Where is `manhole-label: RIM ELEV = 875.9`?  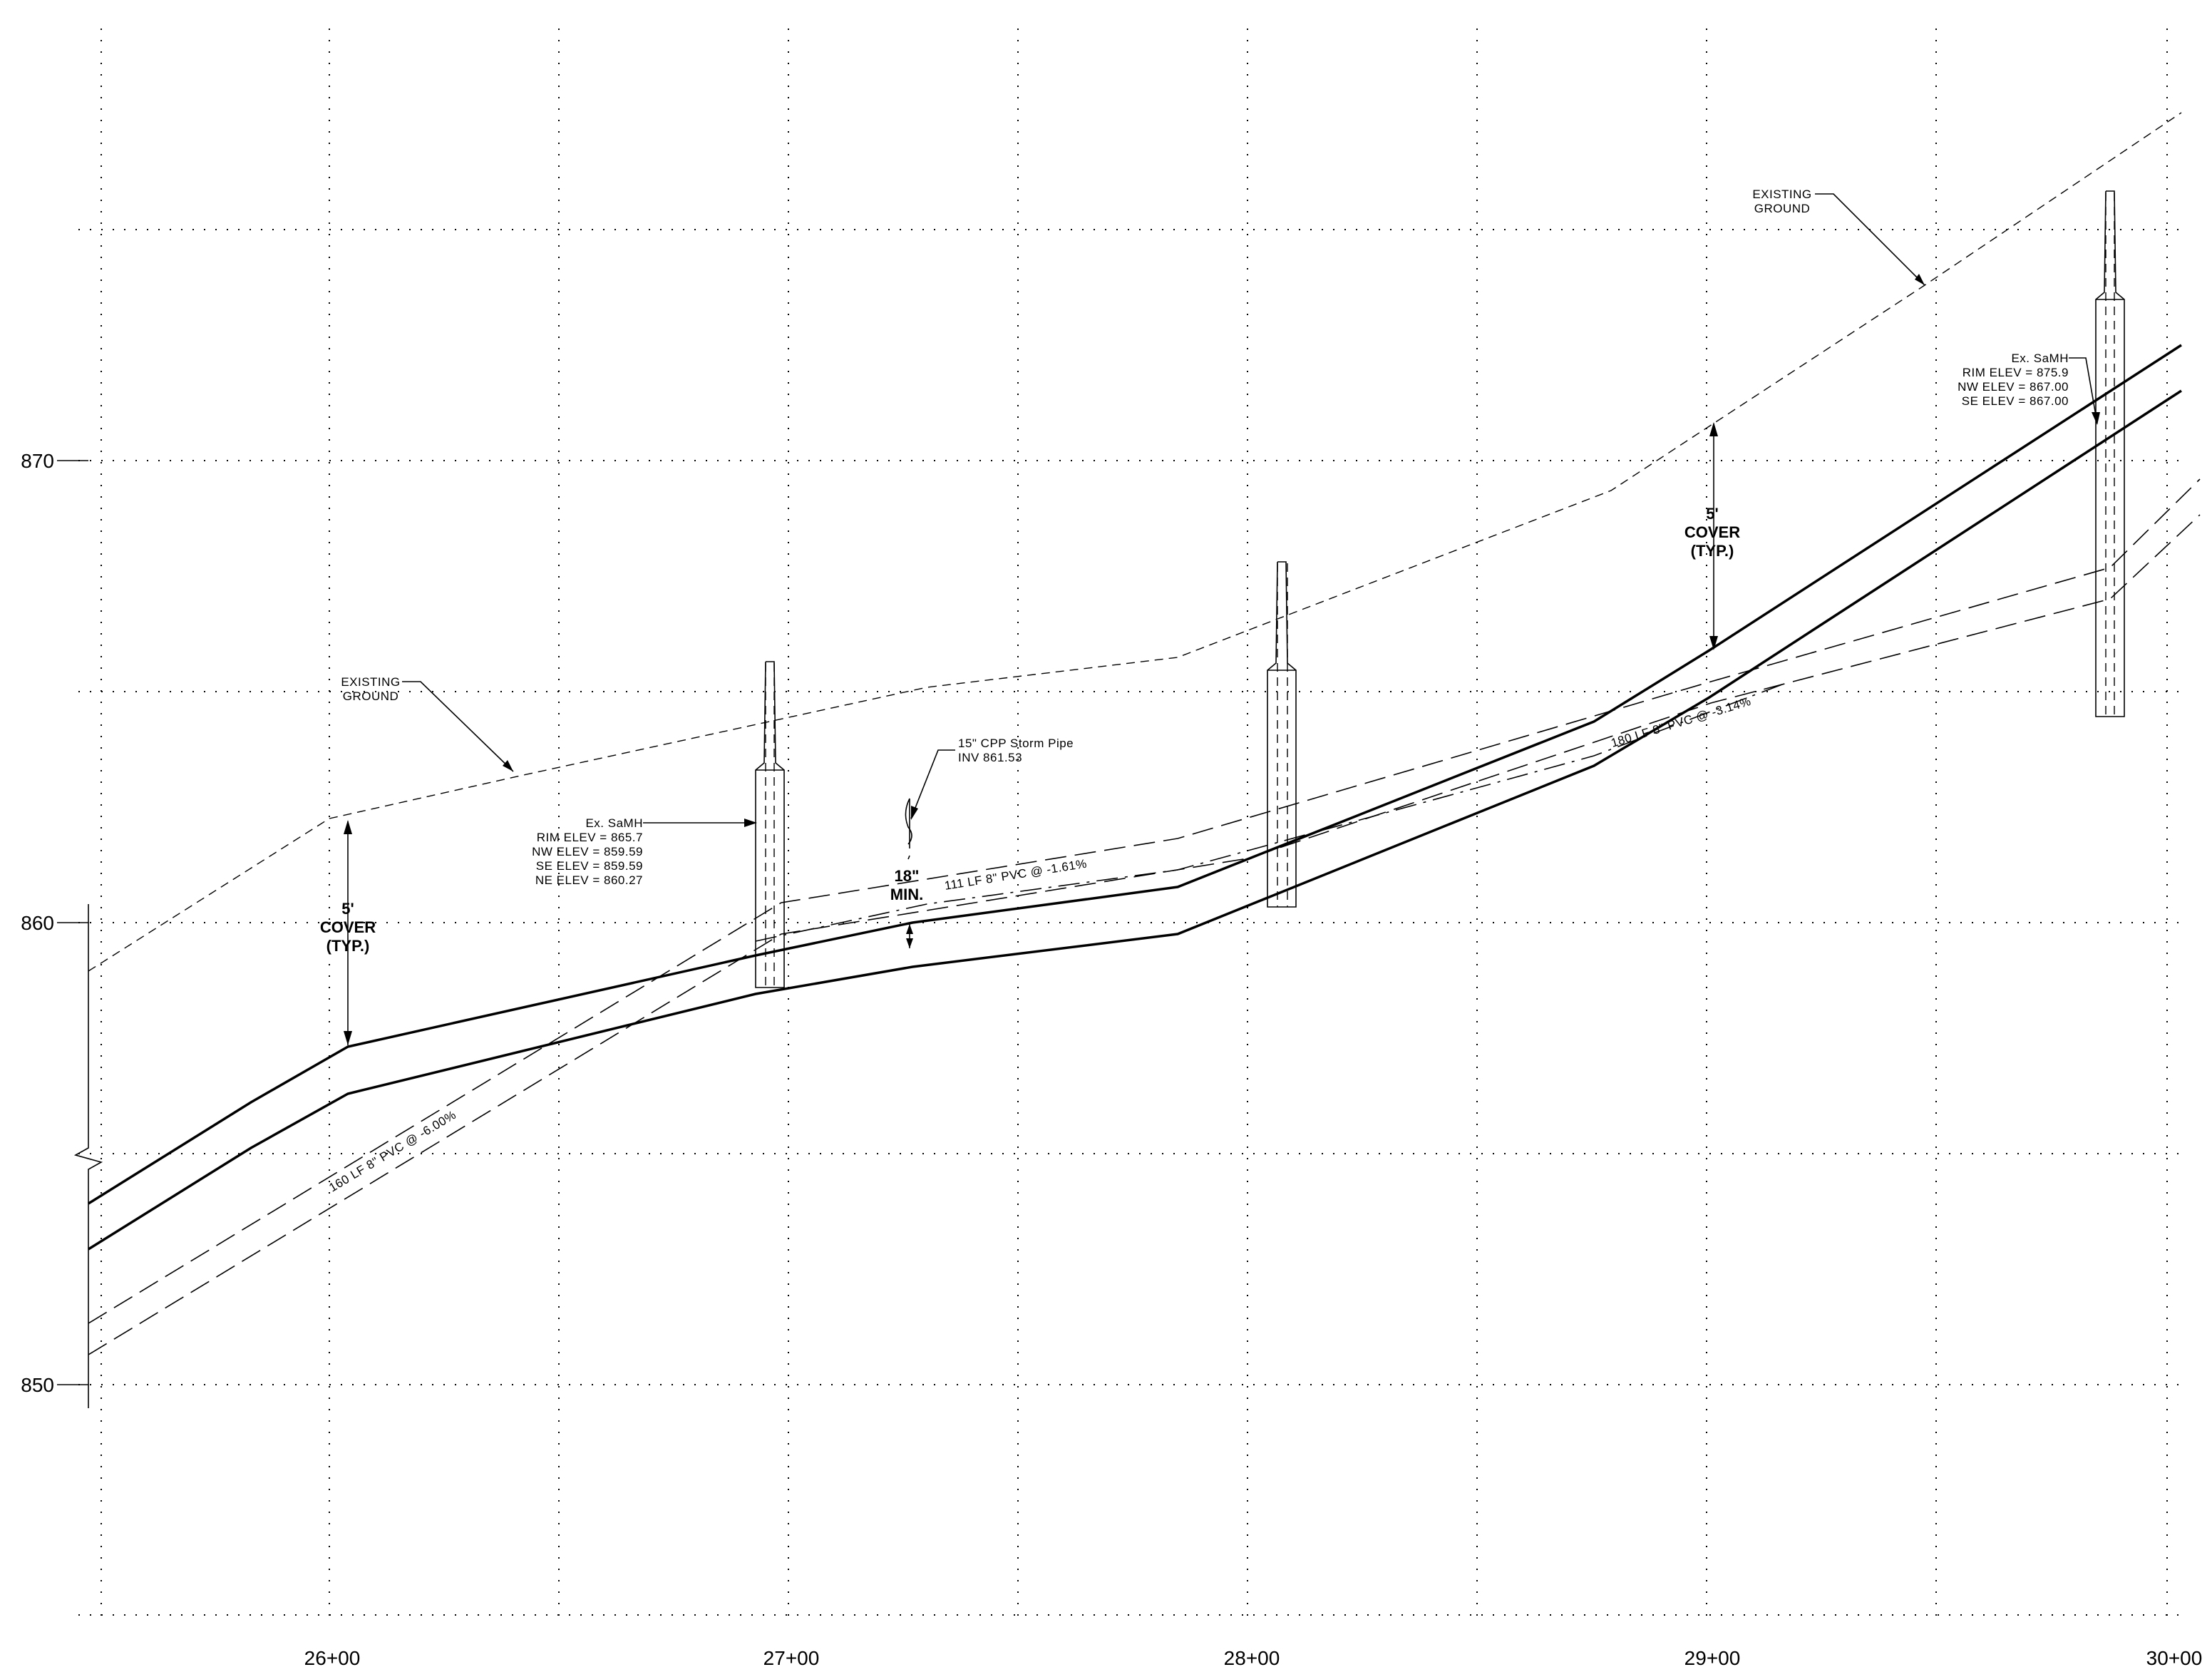 manhole-label: RIM ELEV = 875.9 is located at coordinates (2015, 372).